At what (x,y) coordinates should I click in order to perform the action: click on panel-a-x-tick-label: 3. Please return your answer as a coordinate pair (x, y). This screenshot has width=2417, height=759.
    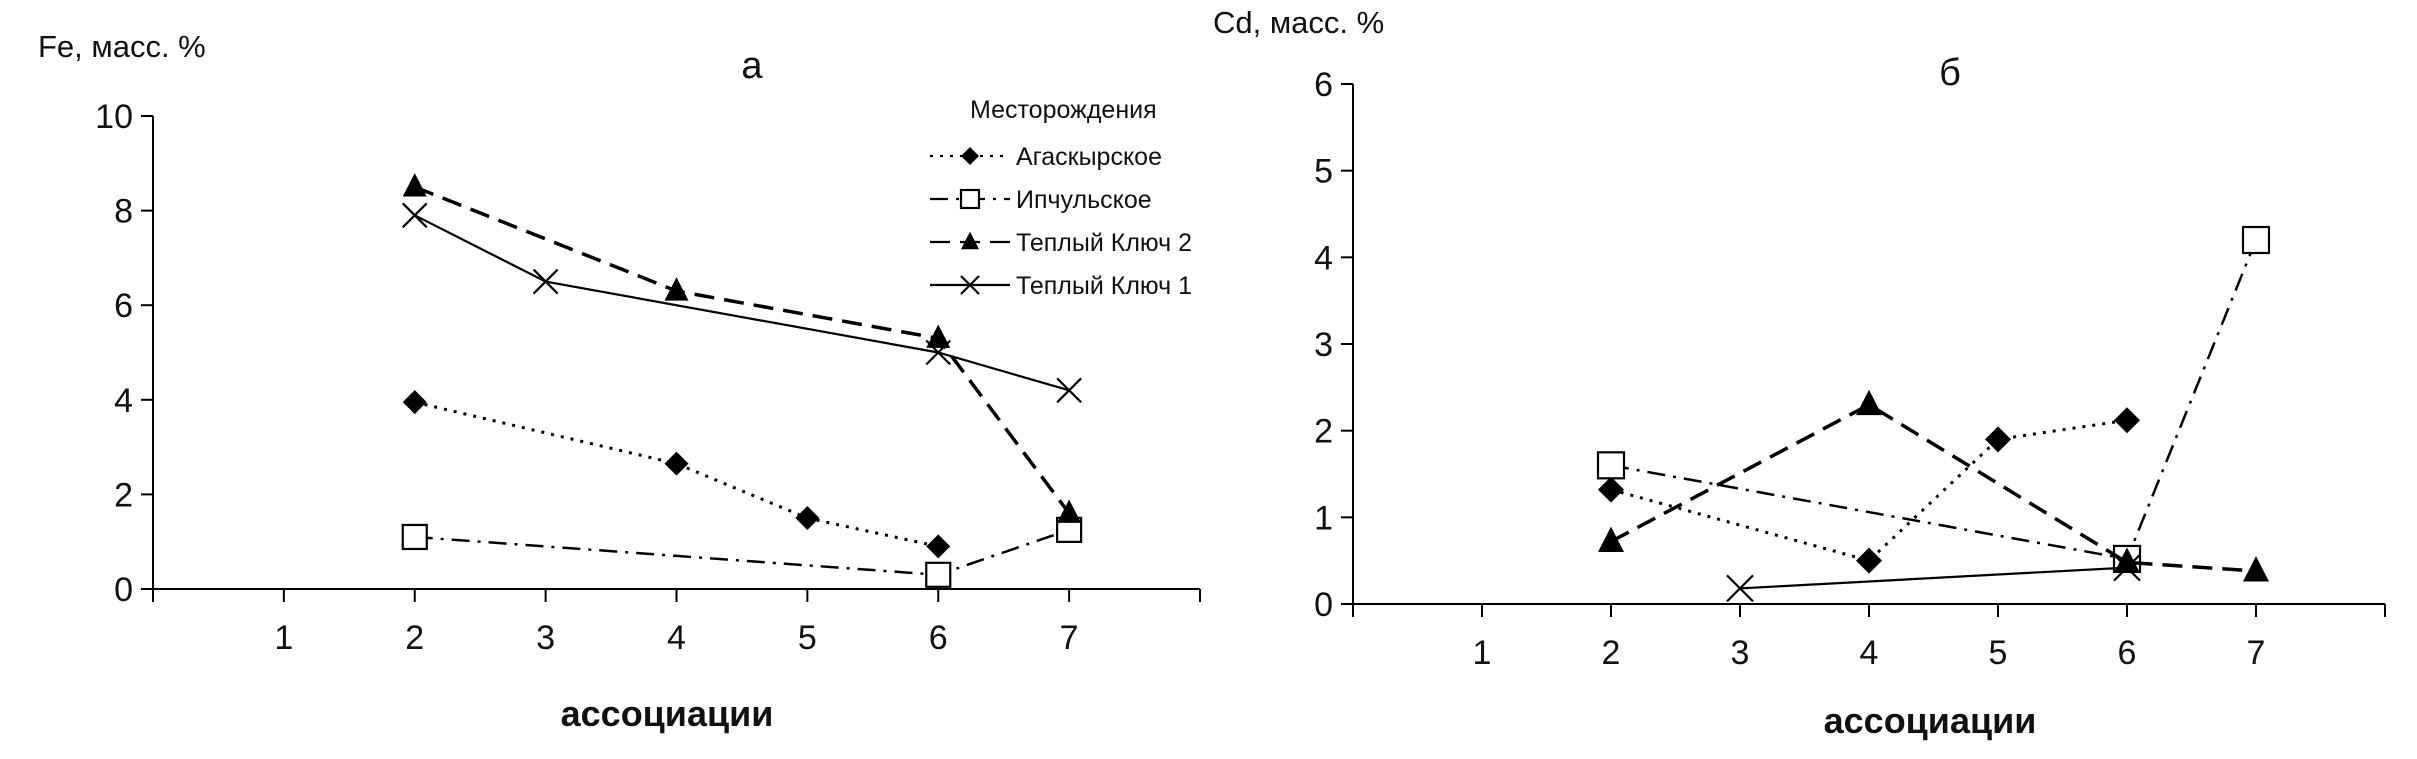
    Looking at the image, I should click on (545, 638).